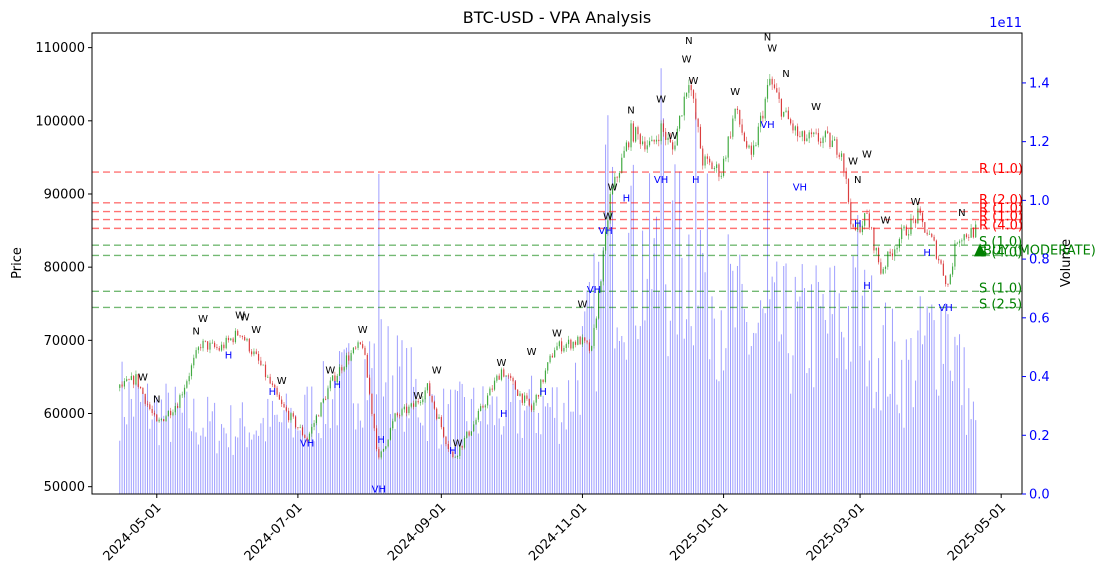 This screenshot has width=1113, height=584. What do you see at coordinates (767, 125) in the screenshot?
I see `annotation-vh: VH` at bounding box center [767, 125].